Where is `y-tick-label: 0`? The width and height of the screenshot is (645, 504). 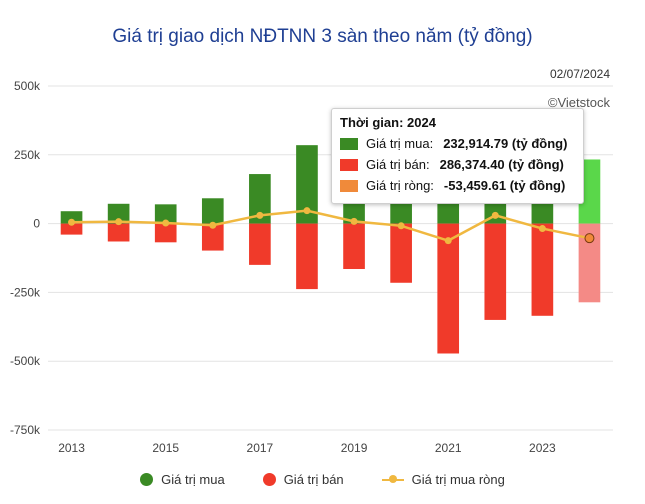
y-tick-label: 0 is located at coordinates (36, 224).